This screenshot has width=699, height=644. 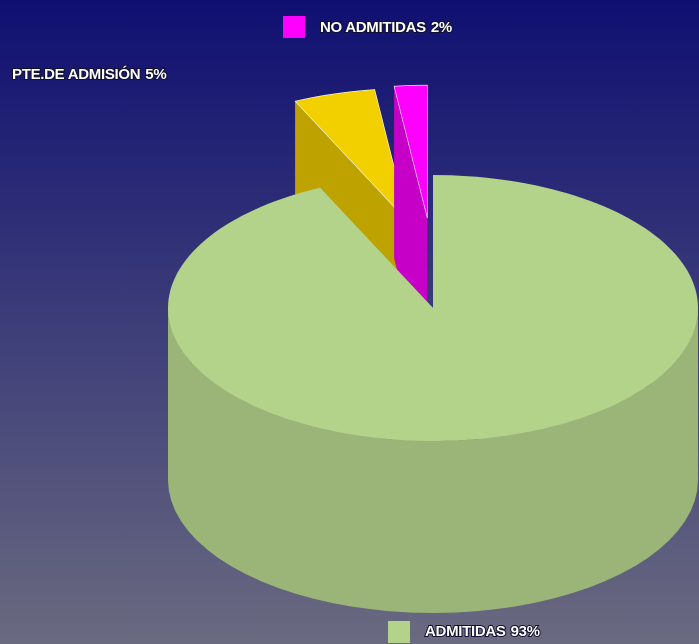 I want to click on slice-label: NO ADMITIDAS 2%, so click(x=368, y=27).